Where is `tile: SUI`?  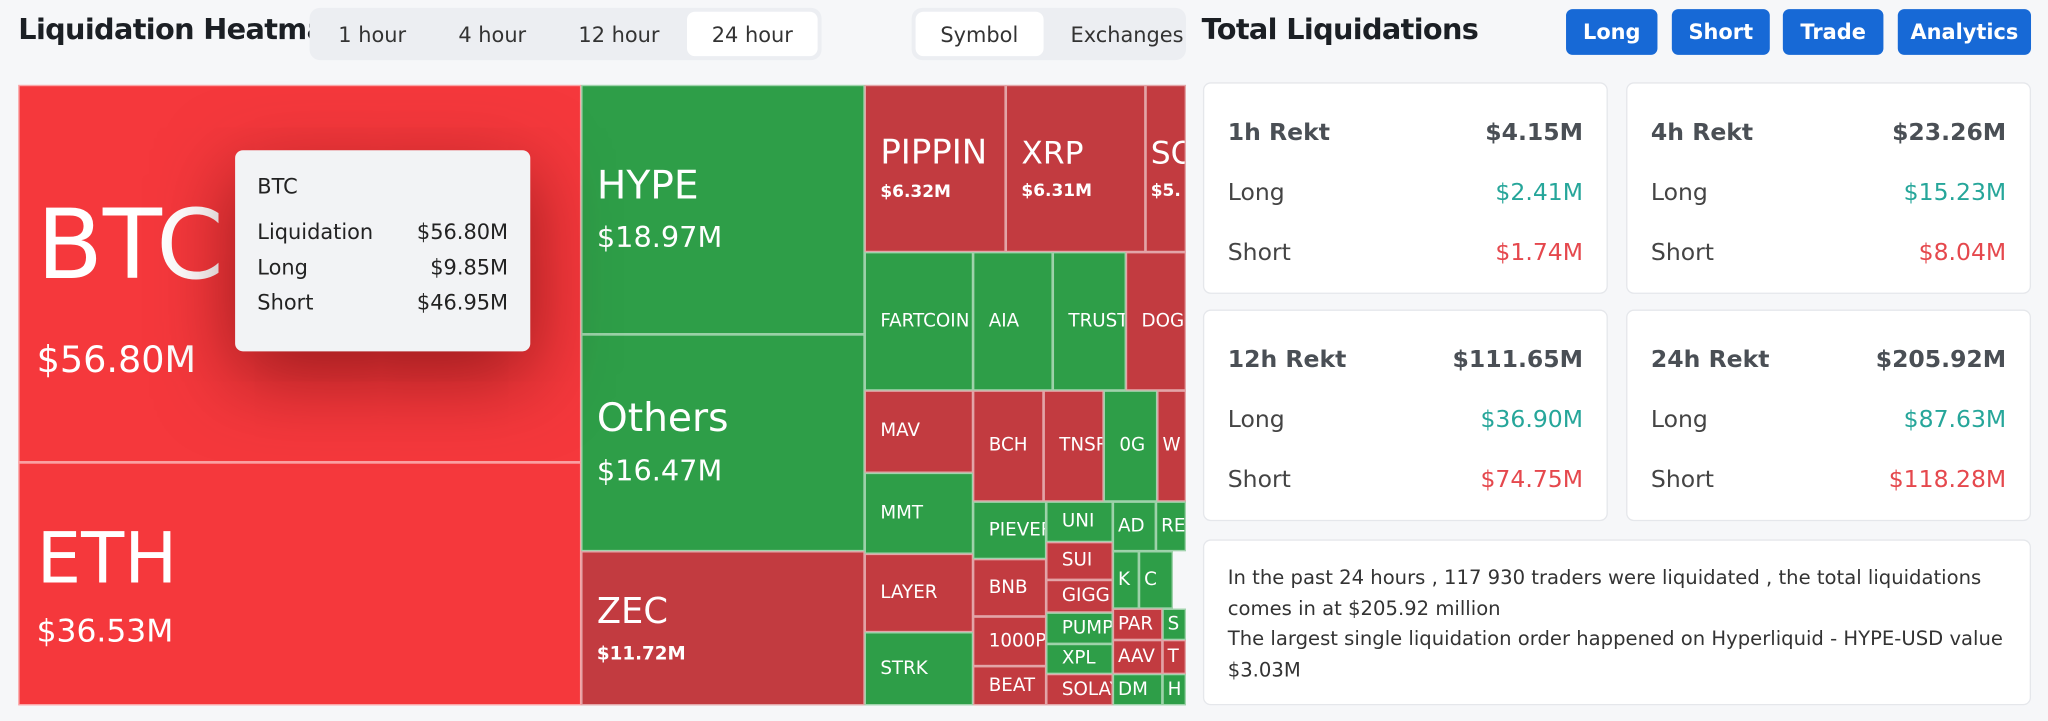
tile: SUI is located at coordinates (1079, 561).